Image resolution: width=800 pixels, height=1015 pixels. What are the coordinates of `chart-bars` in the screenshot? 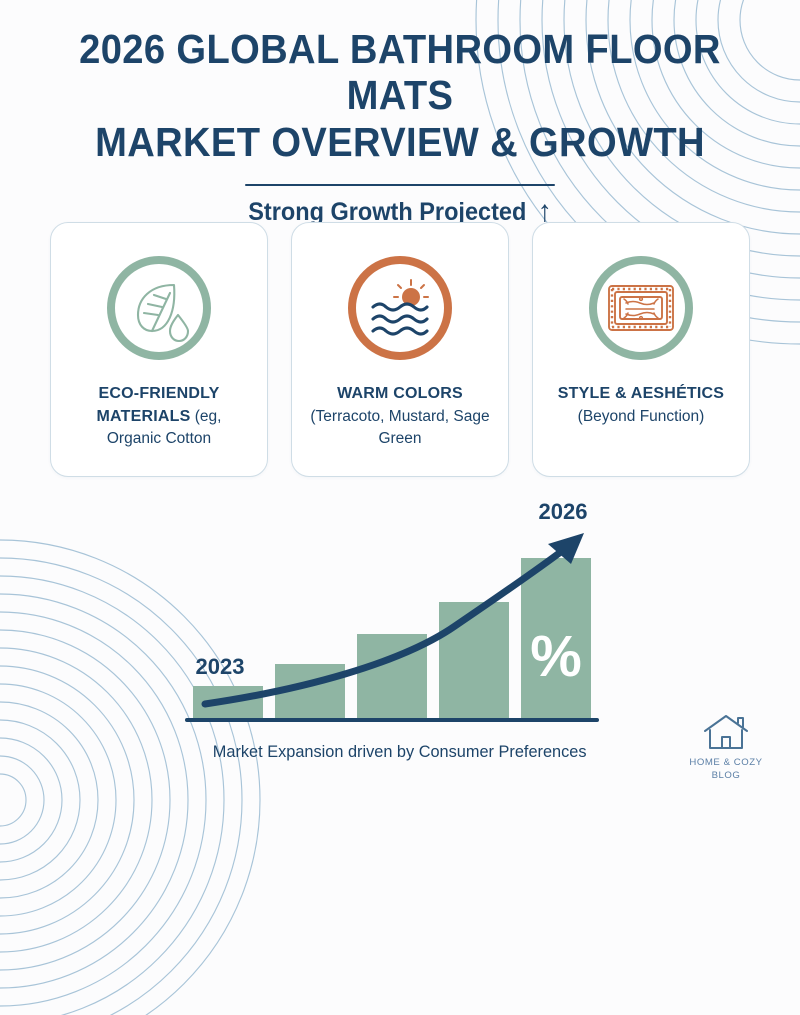 It's located at (392, 639).